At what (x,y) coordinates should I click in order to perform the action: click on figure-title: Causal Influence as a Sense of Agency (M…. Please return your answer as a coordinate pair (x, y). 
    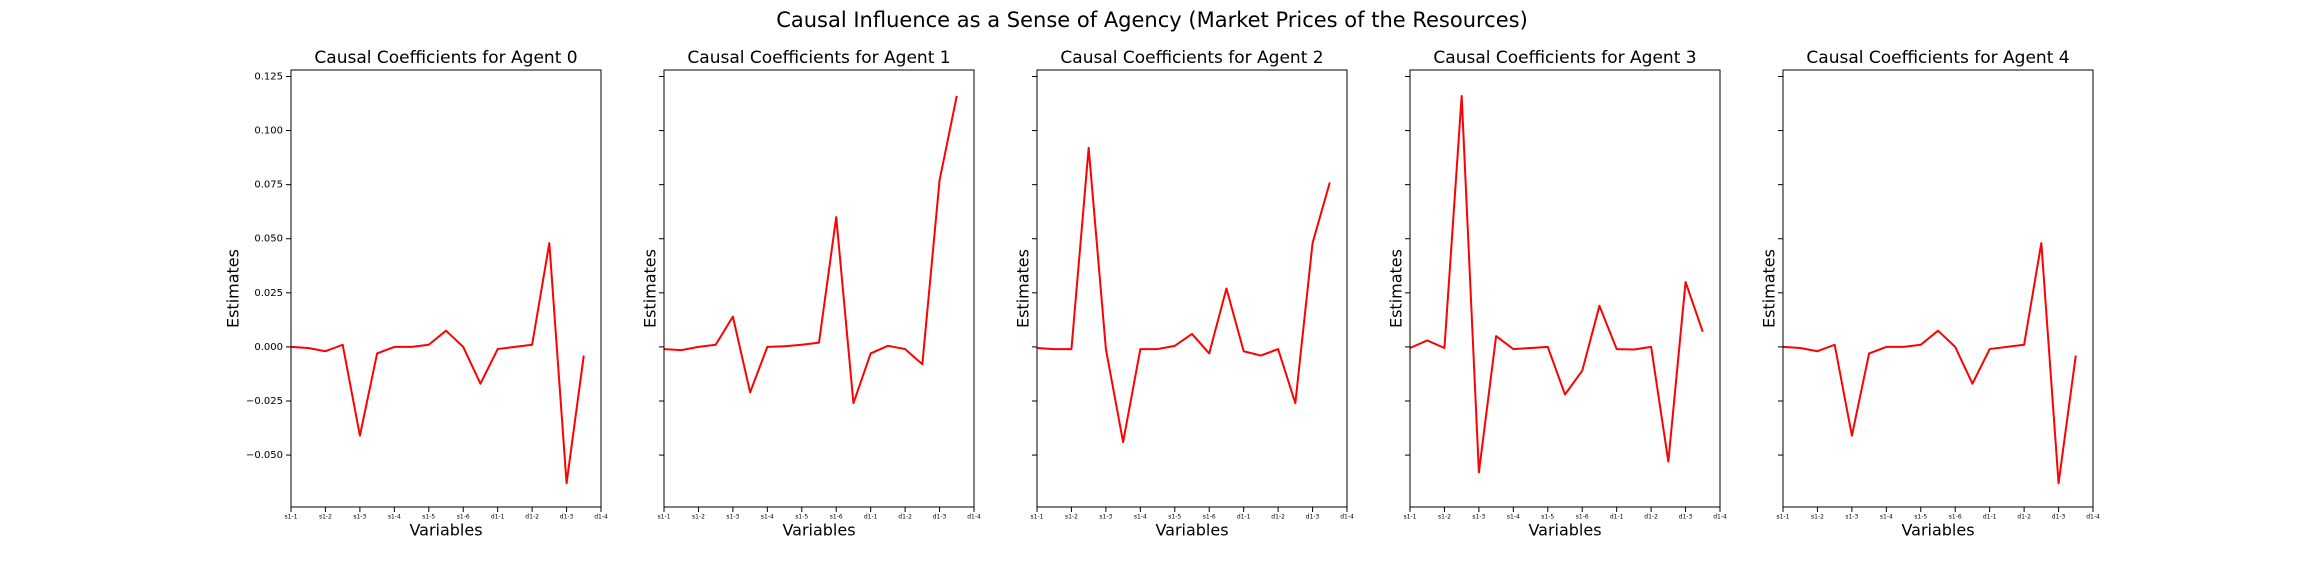
    Looking at the image, I should click on (1152, 20).